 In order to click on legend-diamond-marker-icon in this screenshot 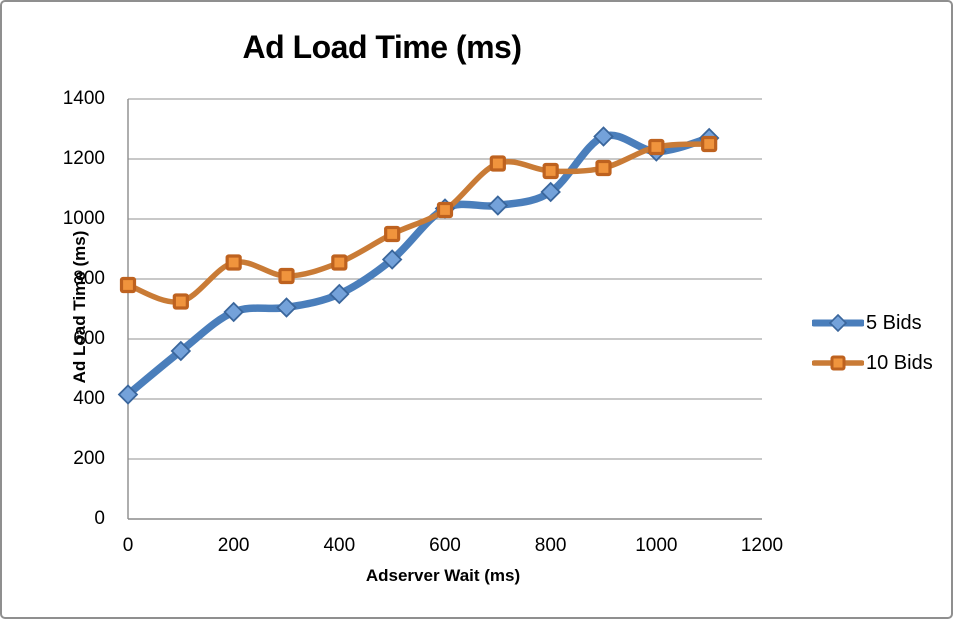, I will do `click(838, 323)`.